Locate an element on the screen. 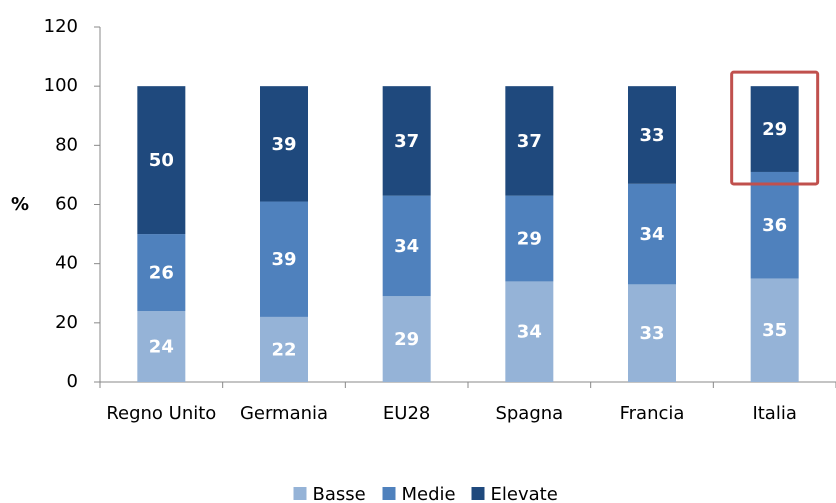 This screenshot has height=503, width=836. x-tick-label: Spagna is located at coordinates (529, 413).